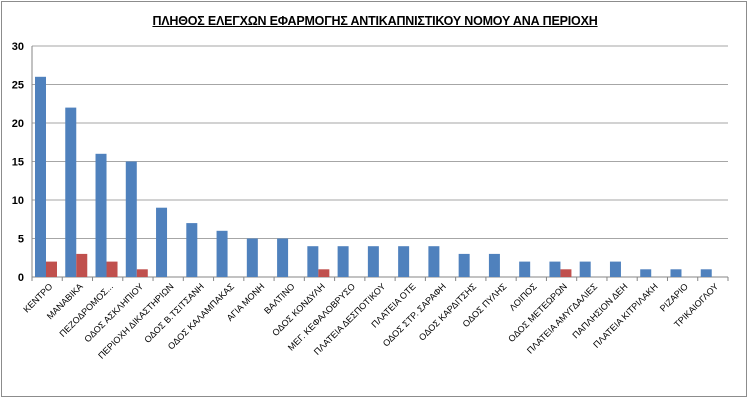 The height and width of the screenshot is (400, 750). I want to click on y-tick-label: 25, so click(18, 86).